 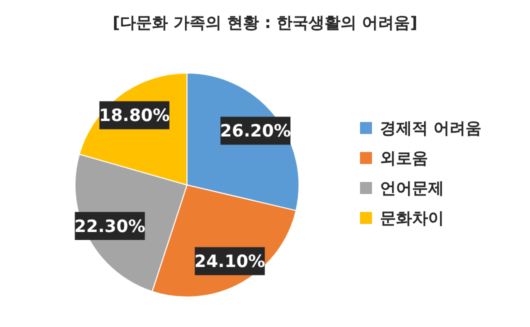 I want to click on legend-label: 경제적 어려움, so click(x=431, y=128).